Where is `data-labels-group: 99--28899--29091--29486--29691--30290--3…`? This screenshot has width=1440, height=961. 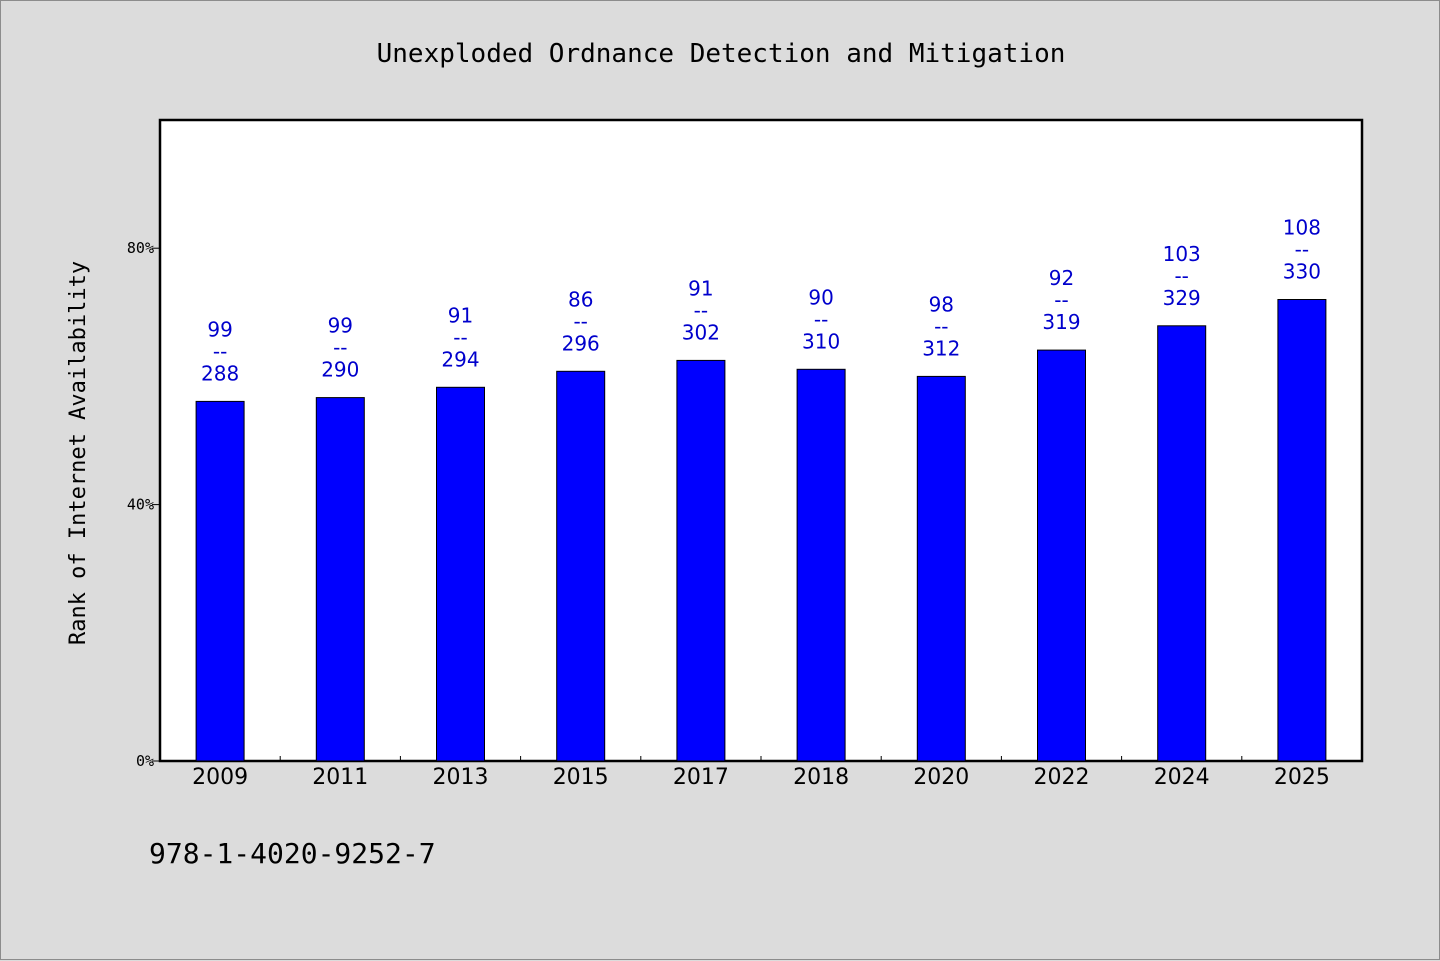 data-labels-group: 99--28899--29091--29486--29691--30290--3… is located at coordinates (761, 301).